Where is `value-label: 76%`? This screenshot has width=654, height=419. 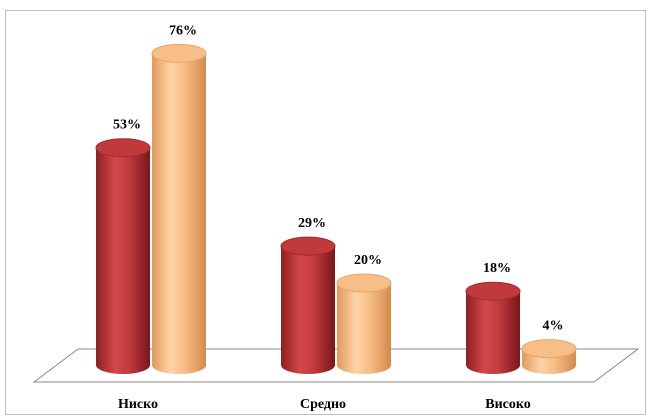
value-label: 76% is located at coordinates (183, 30).